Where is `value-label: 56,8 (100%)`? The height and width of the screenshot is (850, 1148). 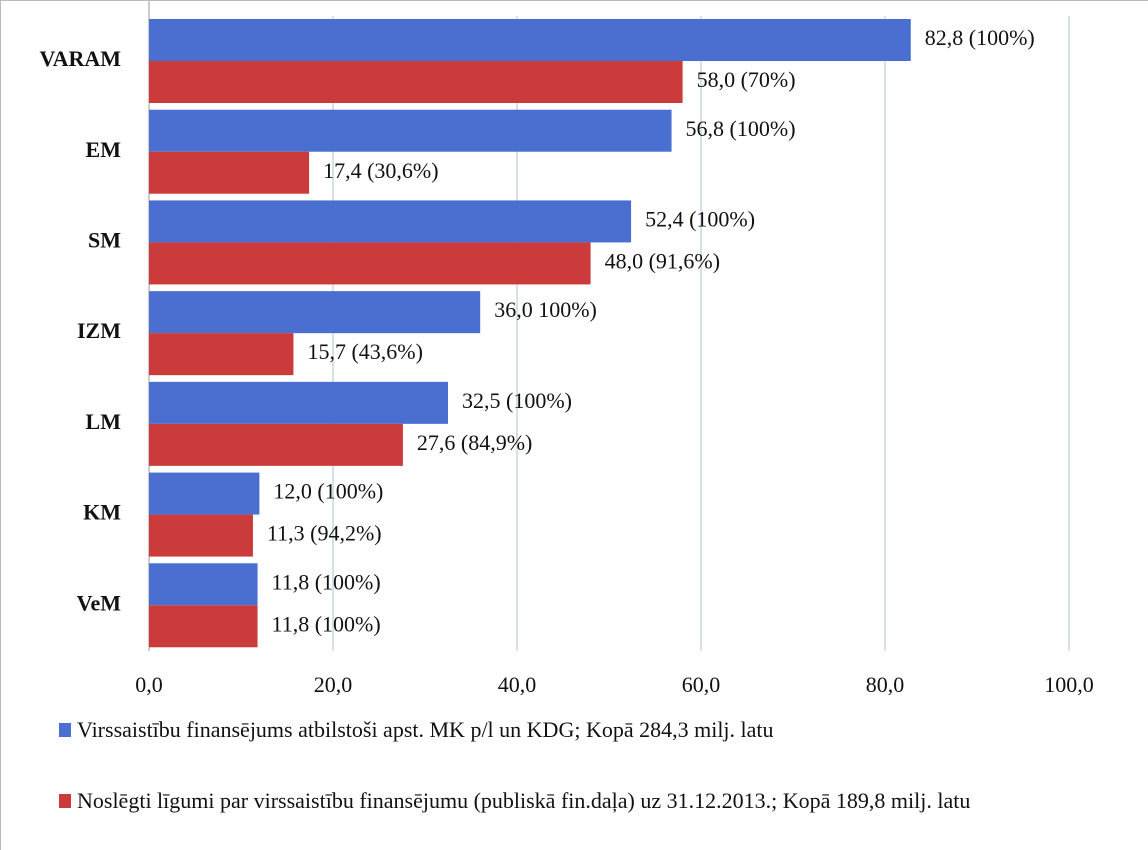
value-label: 56,8 (100%) is located at coordinates (741, 128).